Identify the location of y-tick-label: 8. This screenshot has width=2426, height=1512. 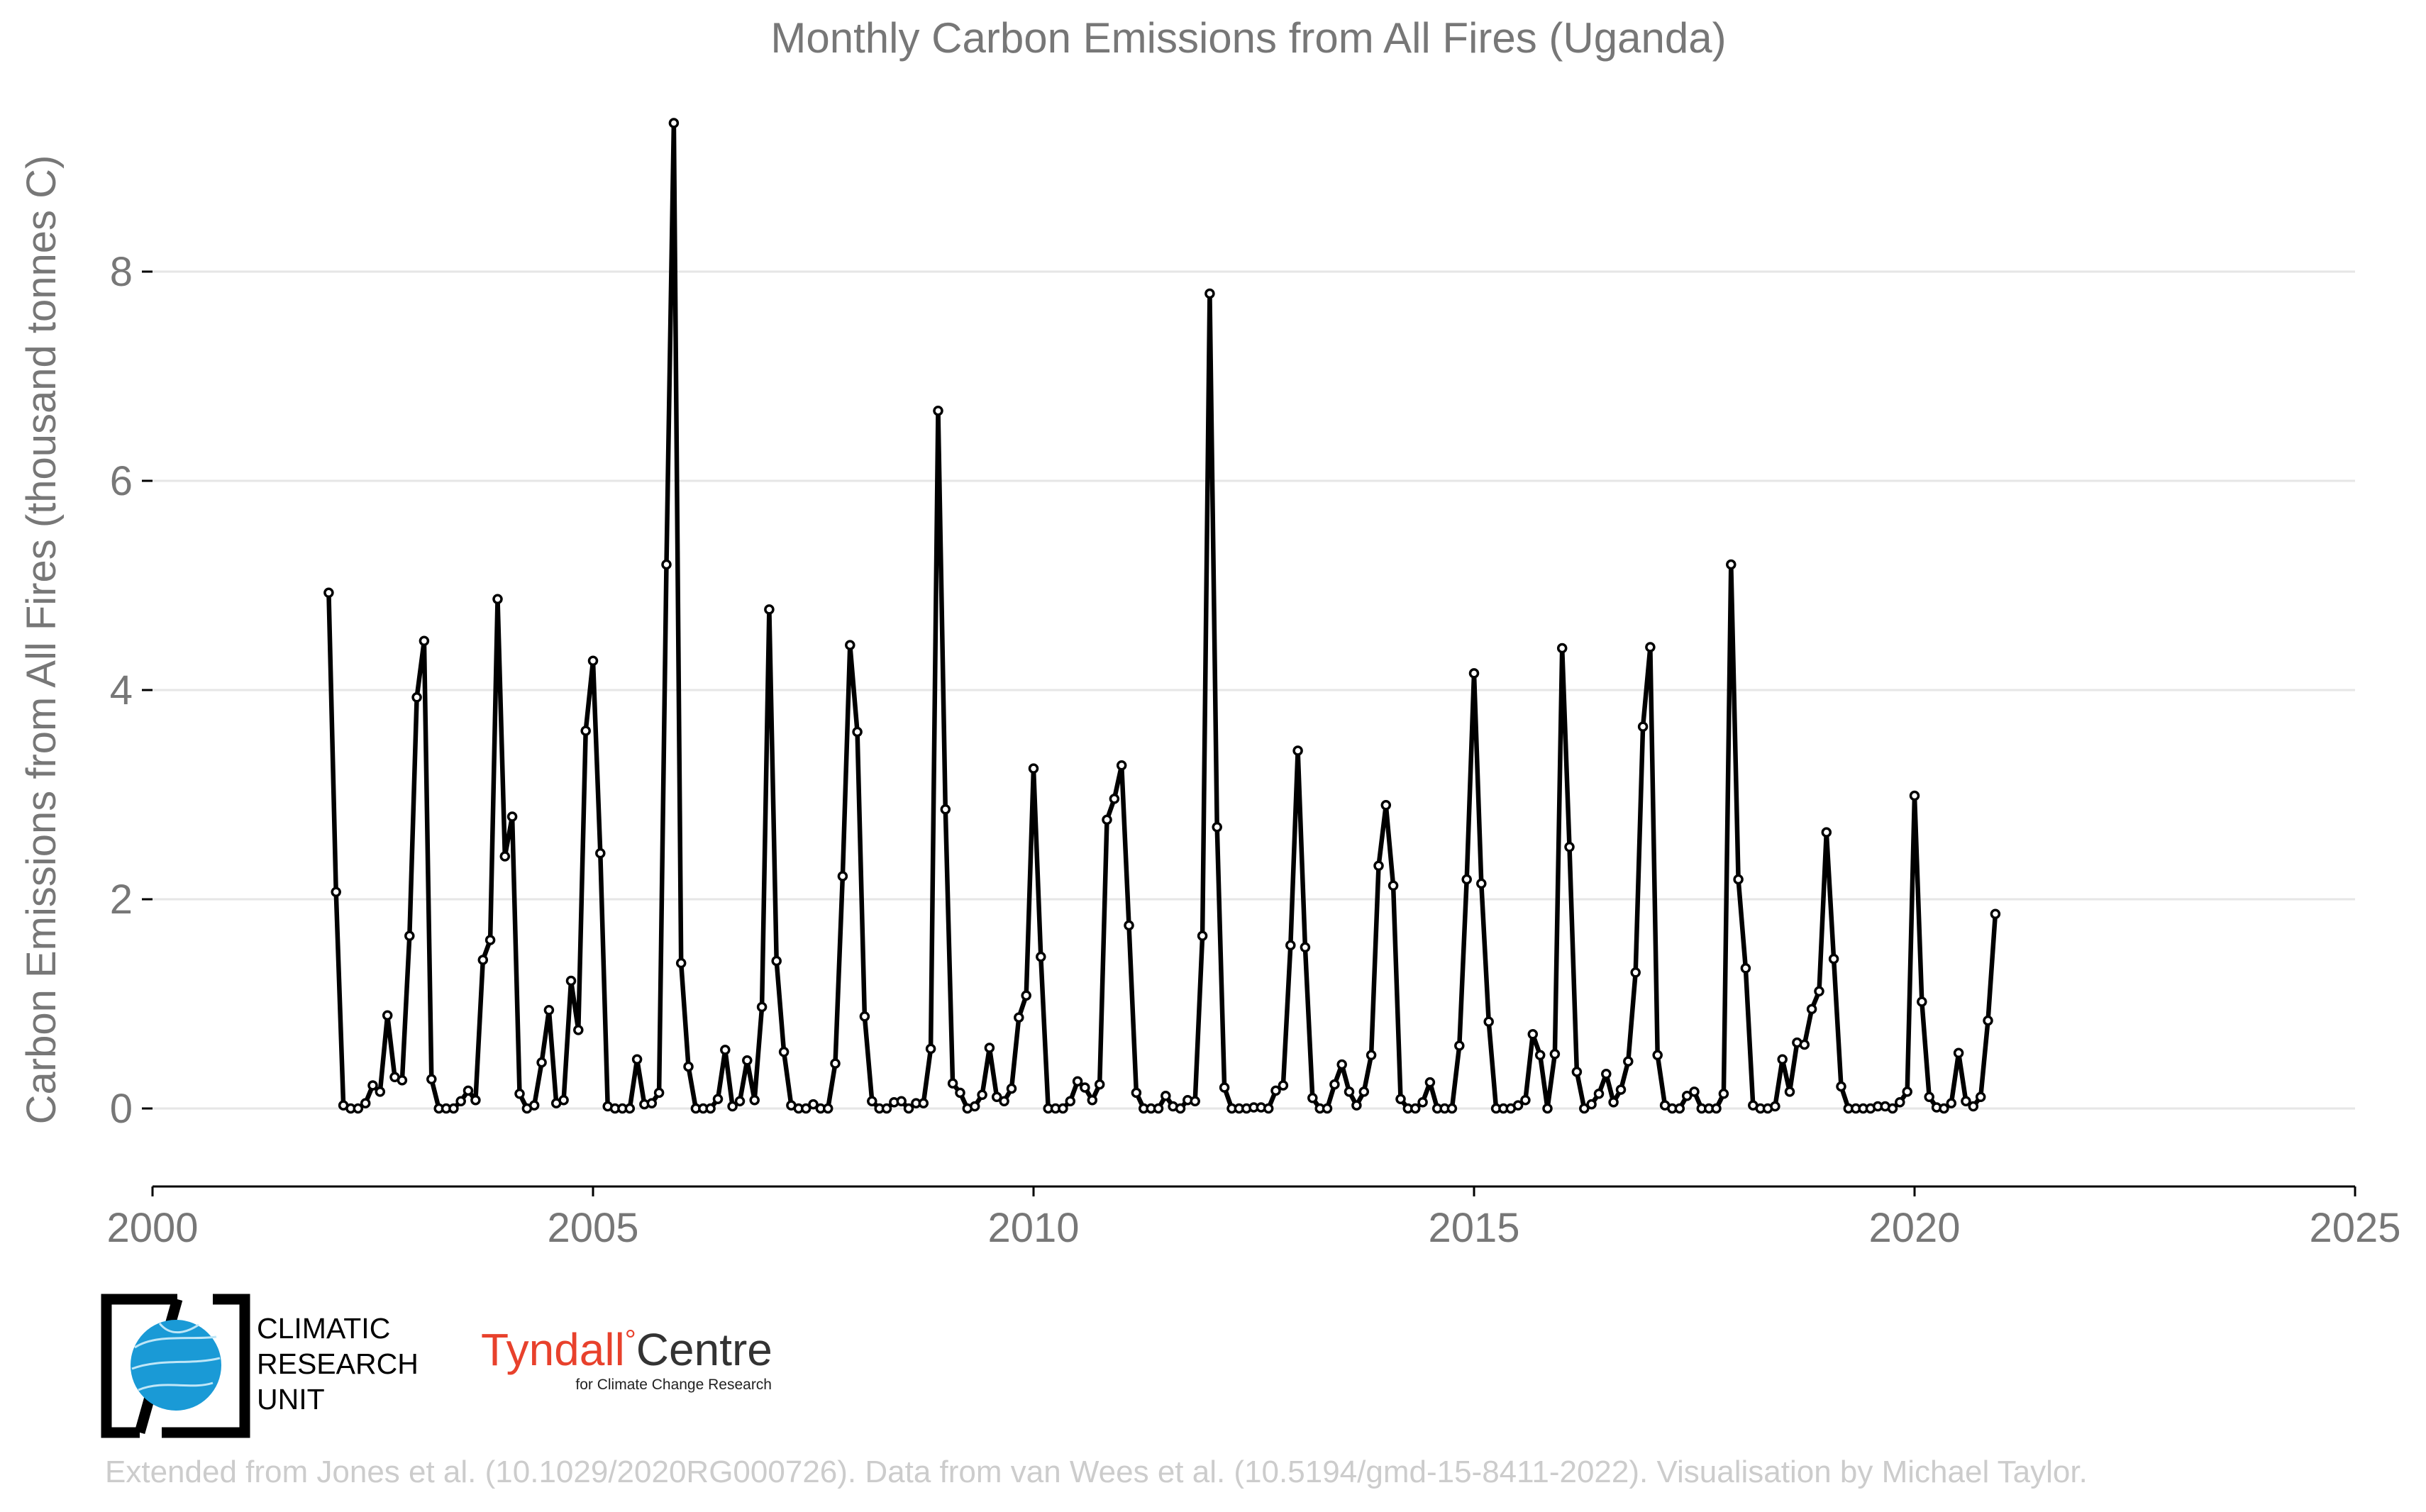
(121, 272).